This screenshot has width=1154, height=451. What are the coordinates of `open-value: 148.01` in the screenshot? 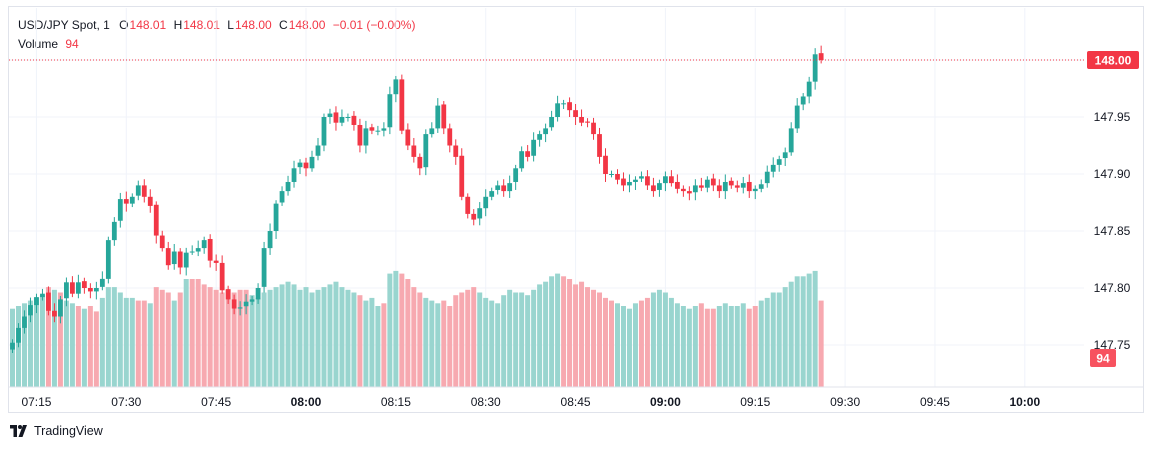 It's located at (148, 25).